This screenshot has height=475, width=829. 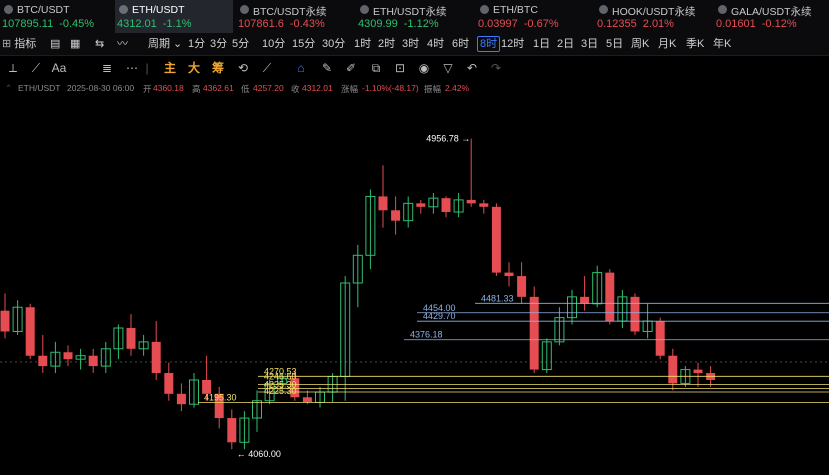 I want to click on interval-label: 8时, so click(x=489, y=44).